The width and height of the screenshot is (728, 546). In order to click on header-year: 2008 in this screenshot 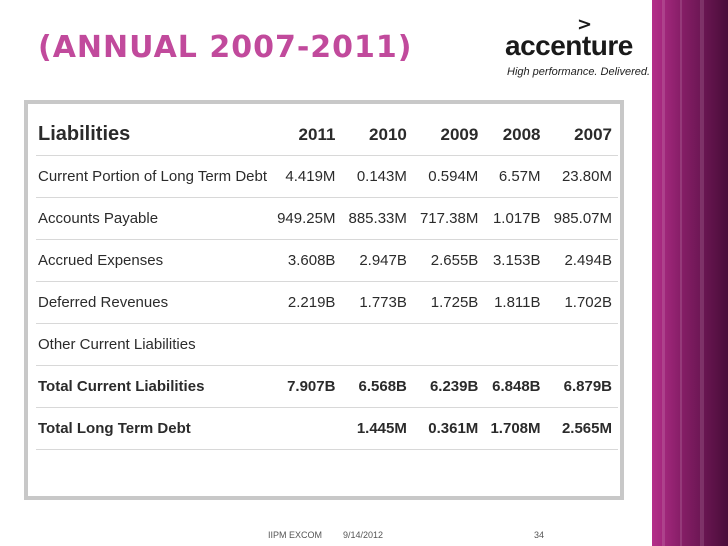, I will do `click(515, 135)`.